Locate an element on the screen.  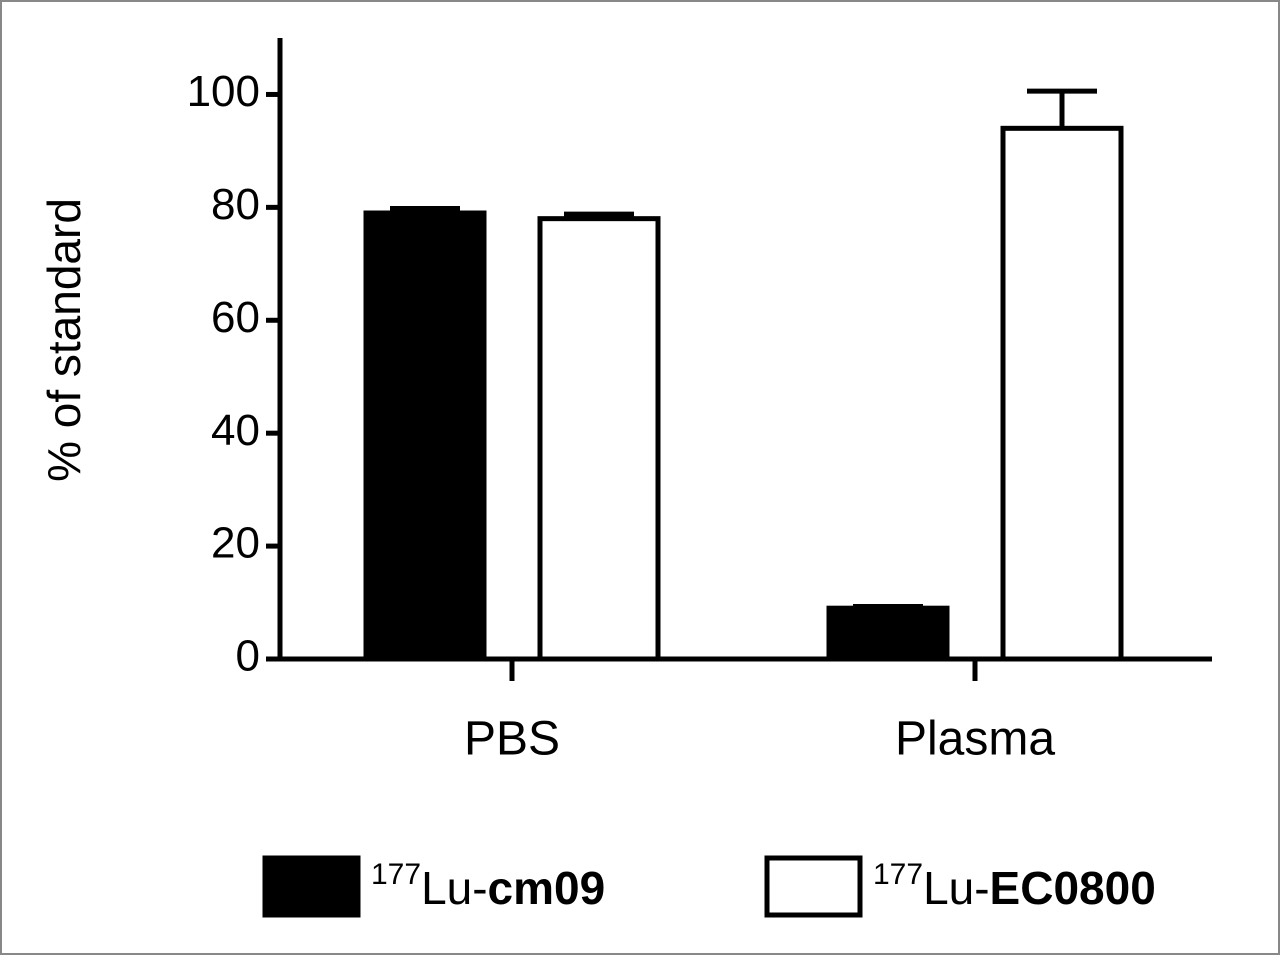
legend-label: 177Lu-cm09 is located at coordinates (488, 886).